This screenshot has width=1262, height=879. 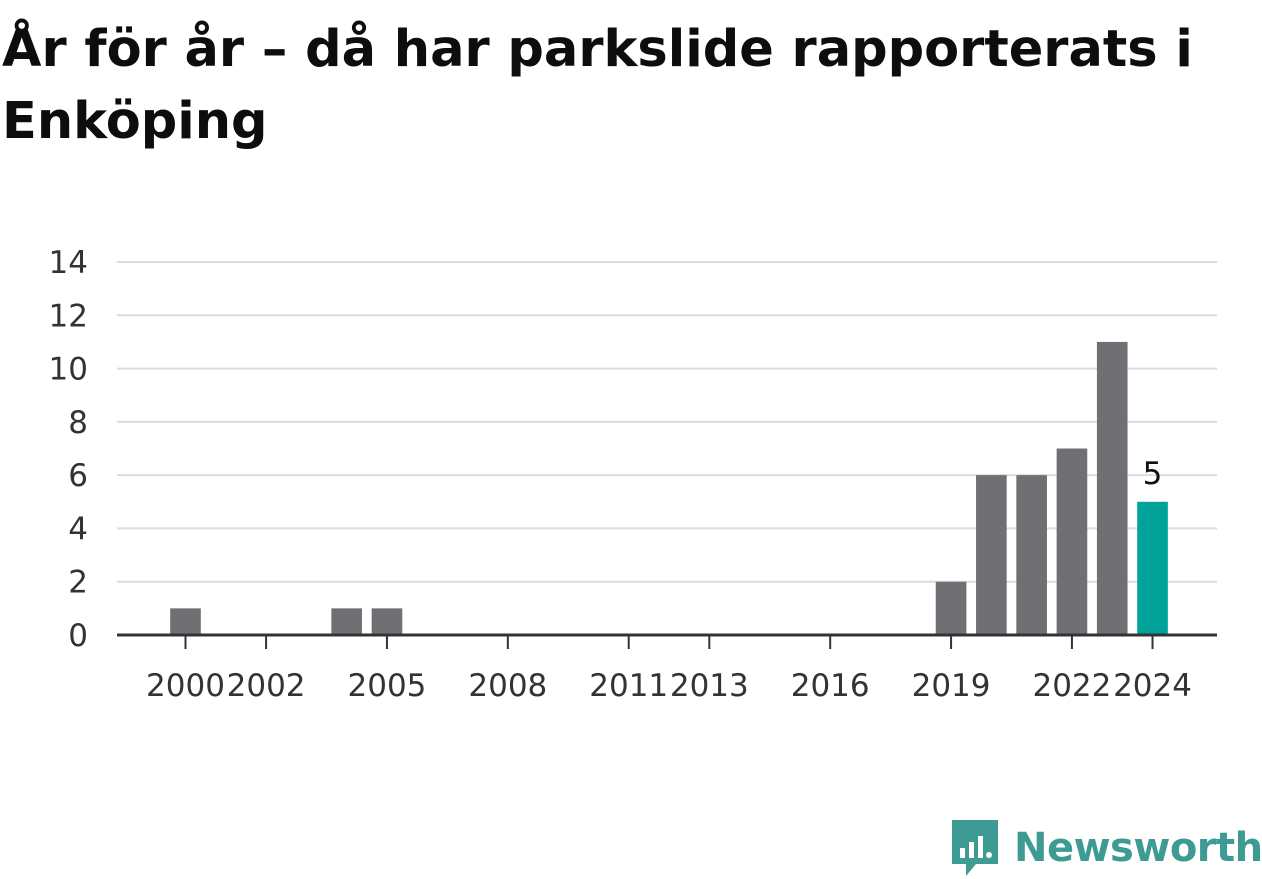 What do you see at coordinates (709, 686) in the screenshot?
I see `x-tick-label: 2013` at bounding box center [709, 686].